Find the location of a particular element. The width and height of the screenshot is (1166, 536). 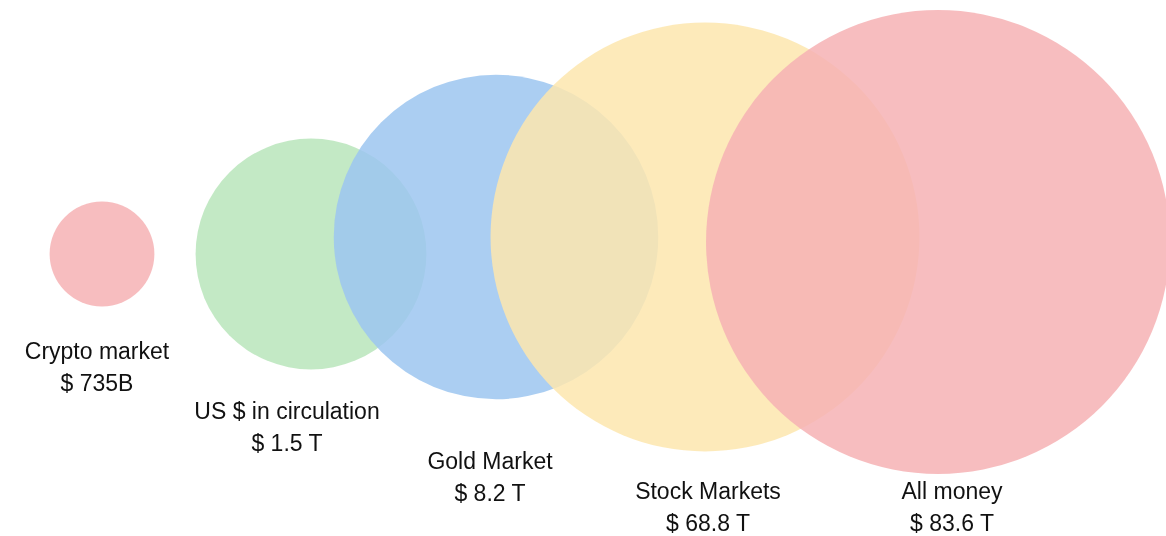

data-label: $ 735B is located at coordinates (97, 383).